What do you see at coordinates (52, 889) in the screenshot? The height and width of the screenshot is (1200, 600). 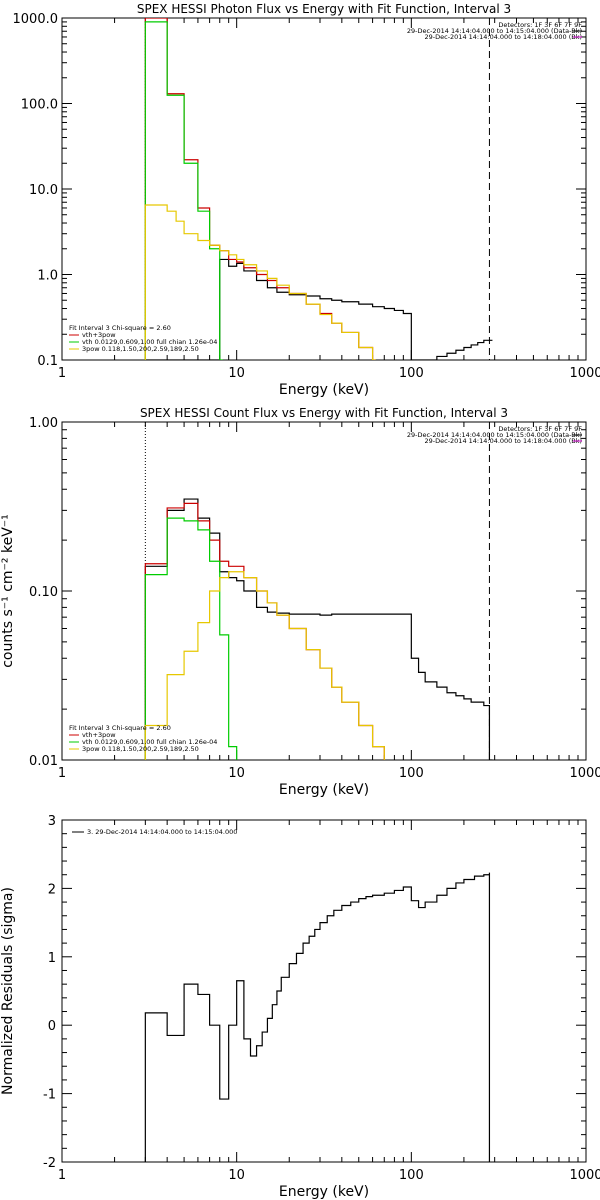 I see `y-tick-label: 2` at bounding box center [52, 889].